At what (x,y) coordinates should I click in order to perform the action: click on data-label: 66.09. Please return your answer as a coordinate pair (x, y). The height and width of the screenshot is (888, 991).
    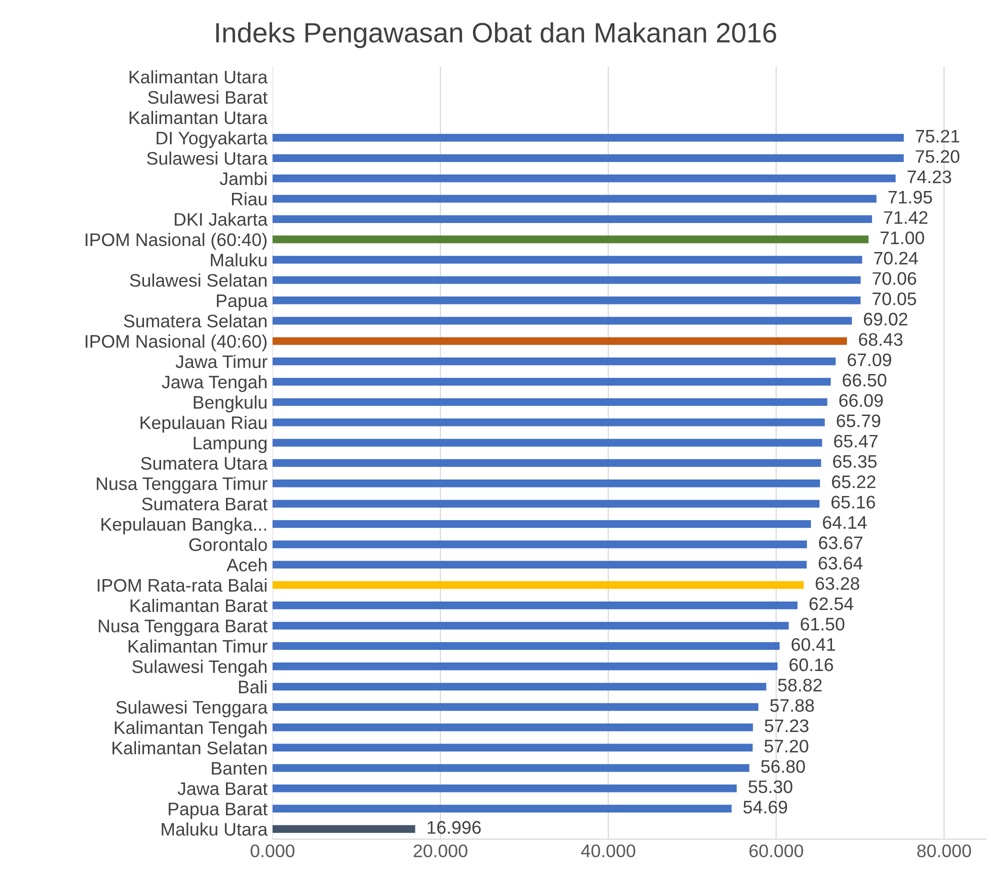
    Looking at the image, I should click on (861, 400).